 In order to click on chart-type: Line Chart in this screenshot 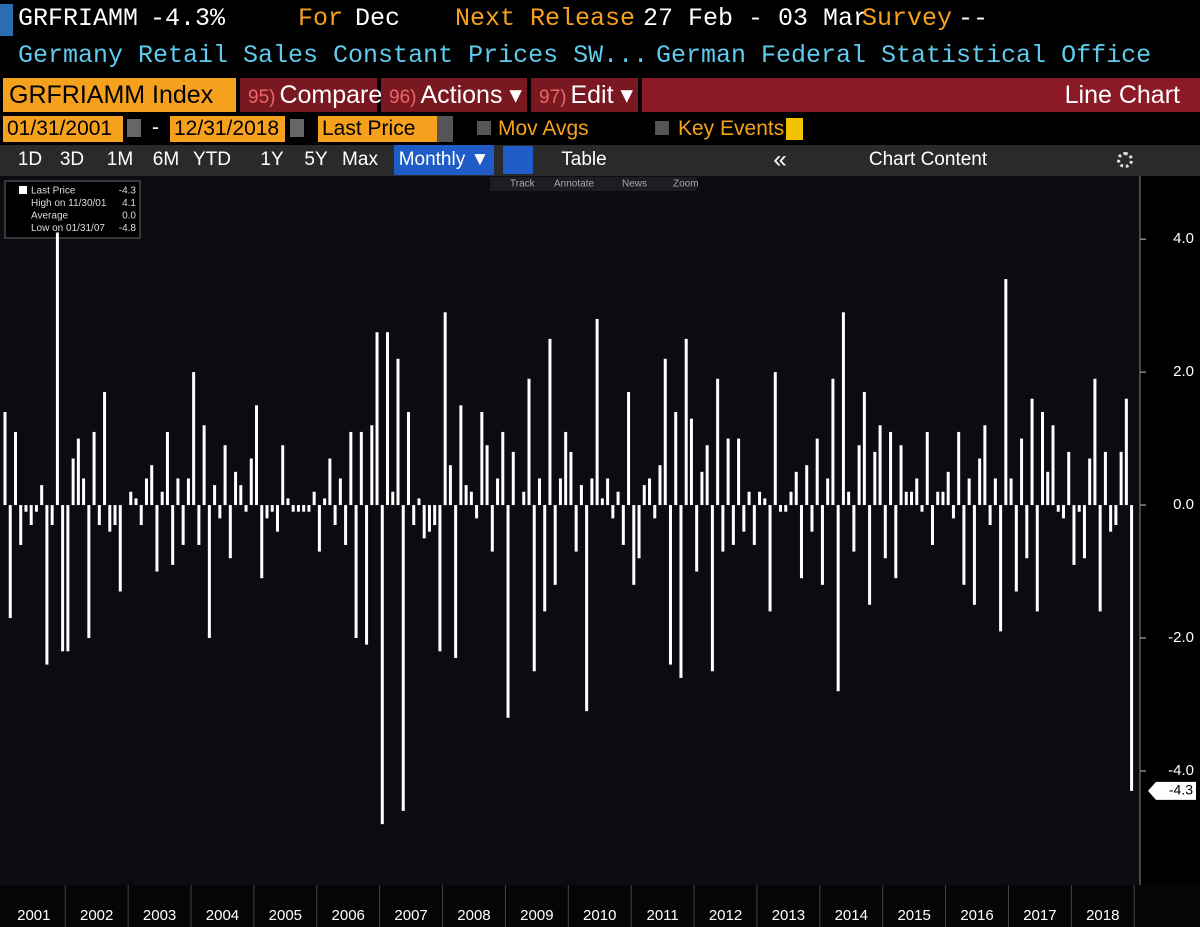, I will do `click(921, 95)`.